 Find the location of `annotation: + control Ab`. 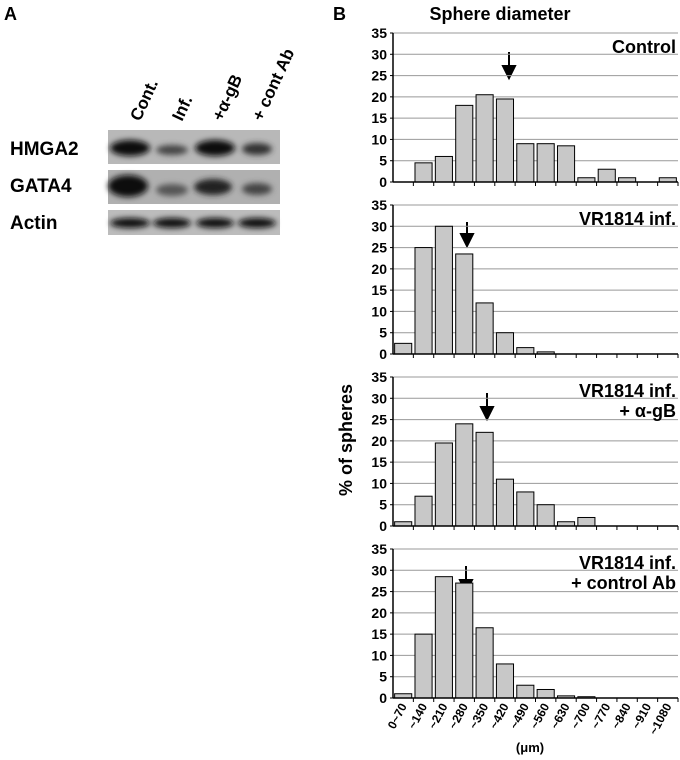

annotation: + control Ab is located at coordinates (623, 583).